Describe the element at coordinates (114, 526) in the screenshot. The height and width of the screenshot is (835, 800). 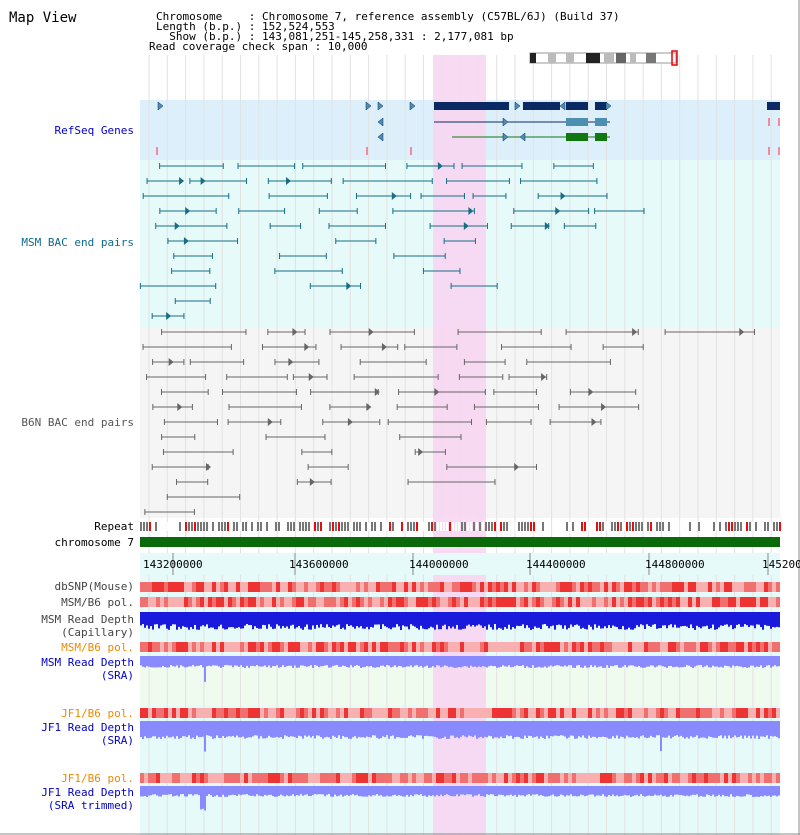
I see `track-label-repeat: Repeat` at that location.